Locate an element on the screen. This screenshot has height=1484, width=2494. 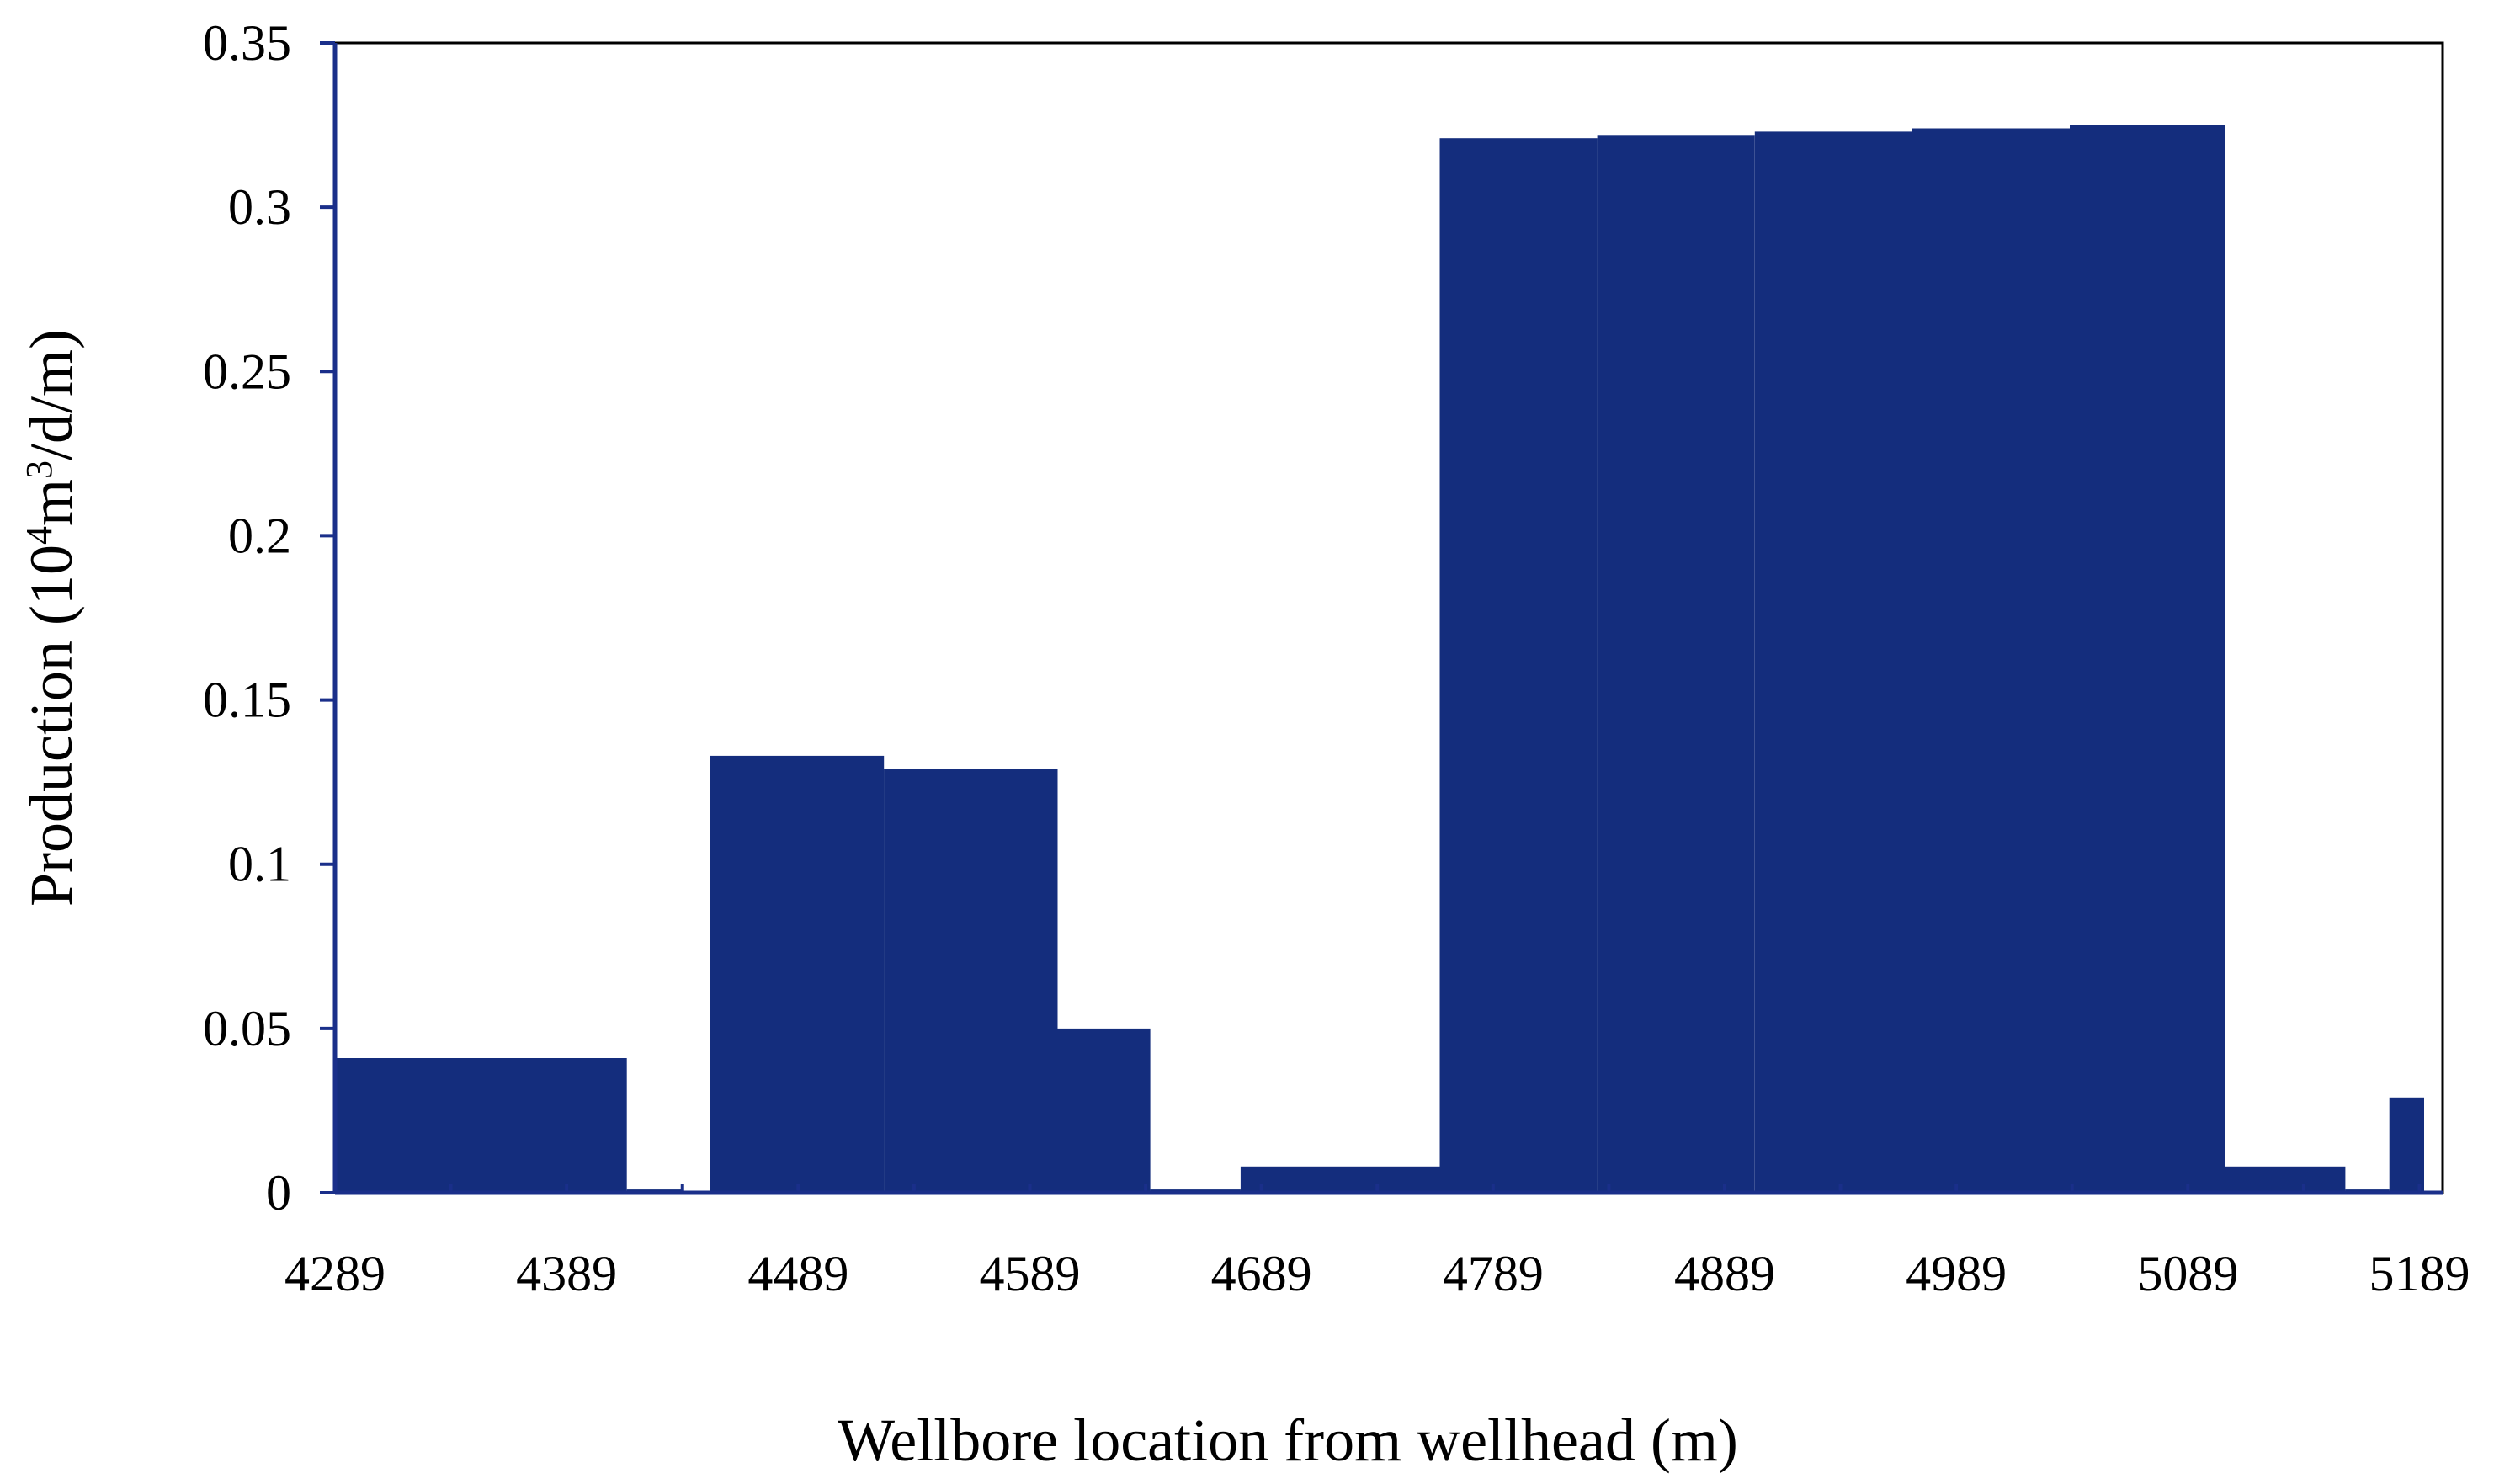
y-axis-title-exponent-2: 3 is located at coordinates (40, 469).